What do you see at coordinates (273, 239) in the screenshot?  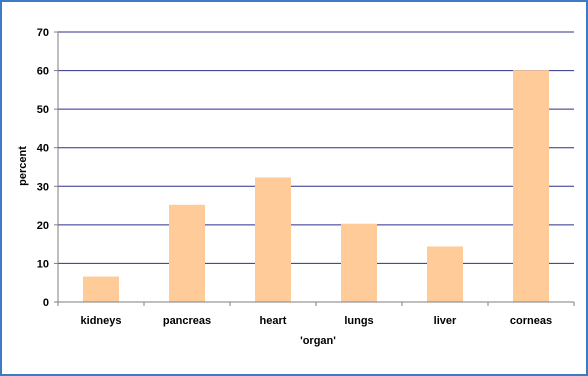 I see `bar-heart` at bounding box center [273, 239].